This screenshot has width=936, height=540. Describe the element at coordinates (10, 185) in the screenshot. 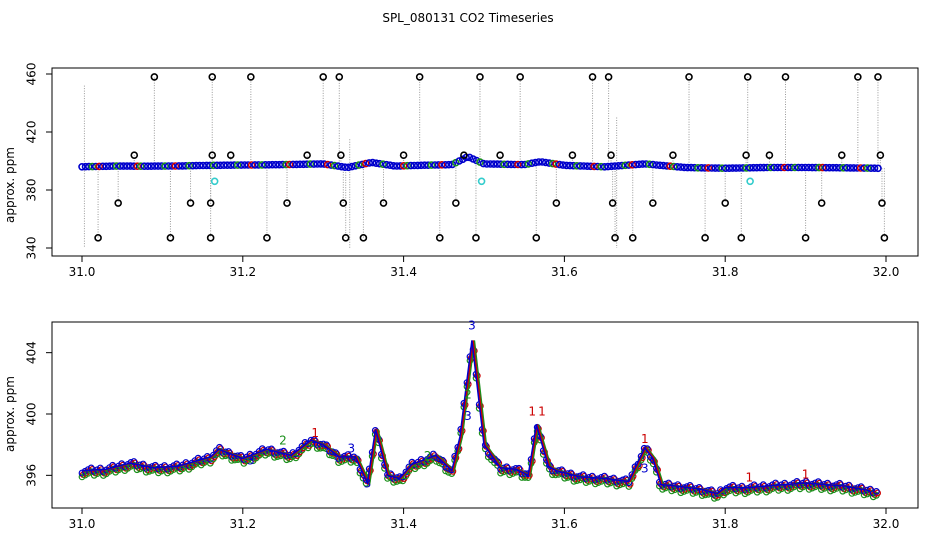

I see `top-y-axis-label: approx. ppm` at that location.